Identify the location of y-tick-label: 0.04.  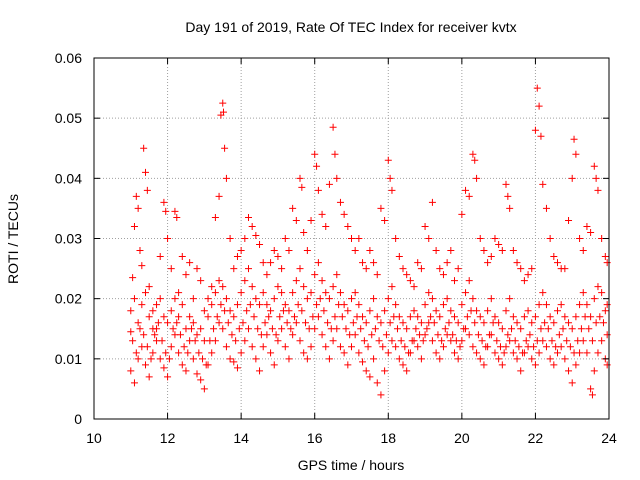
(68, 178).